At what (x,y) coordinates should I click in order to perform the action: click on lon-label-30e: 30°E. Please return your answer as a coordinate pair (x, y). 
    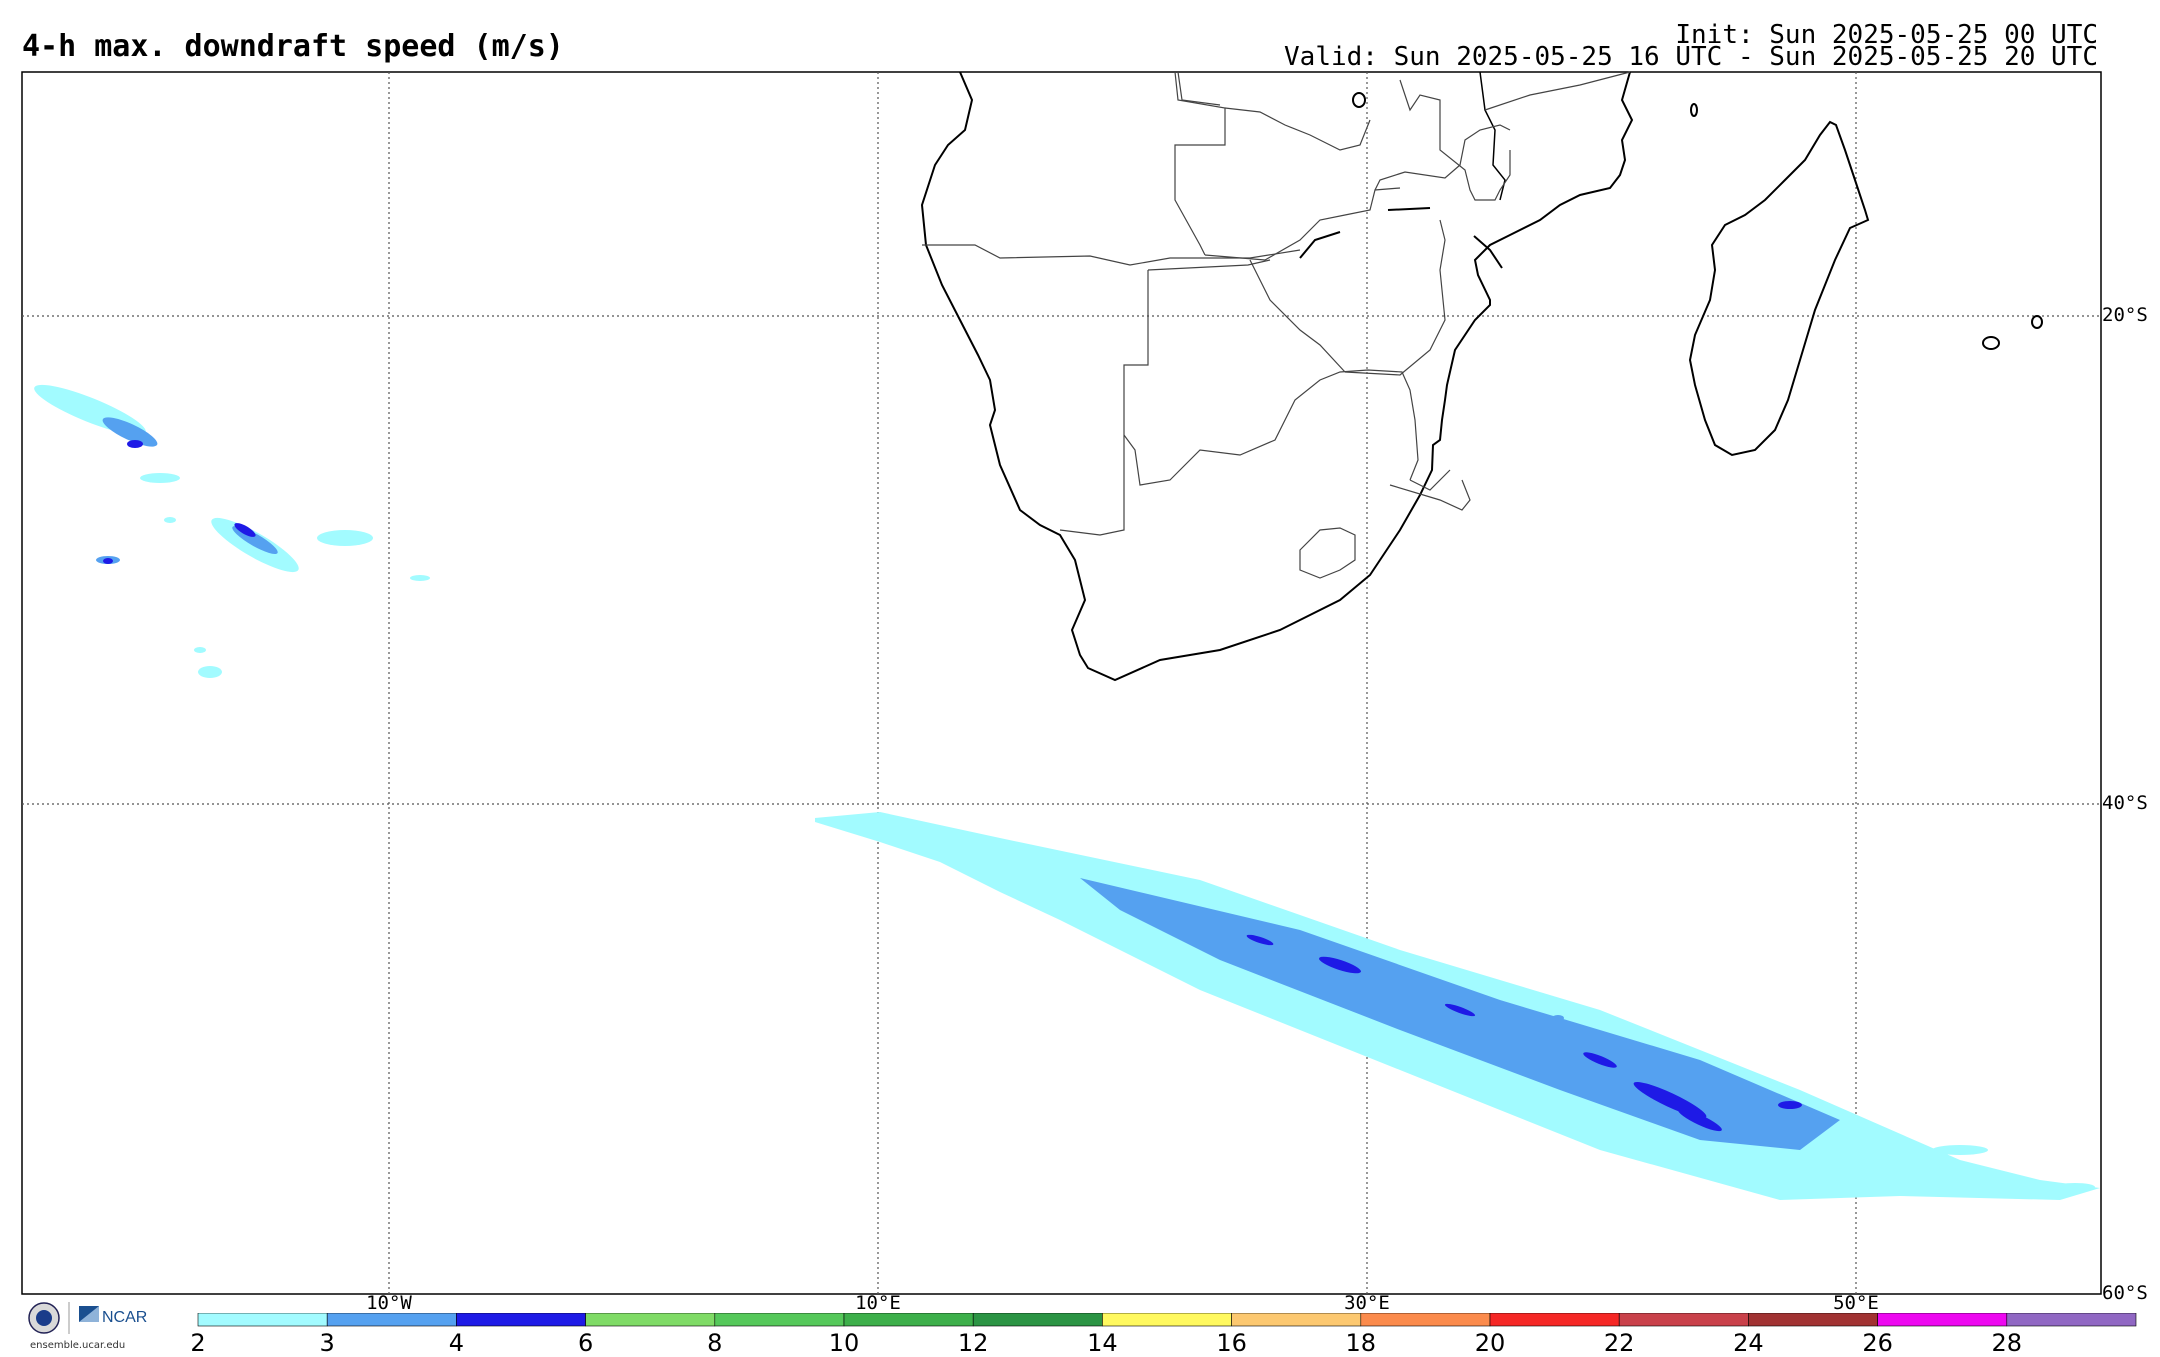
    Looking at the image, I should click on (1367, 1303).